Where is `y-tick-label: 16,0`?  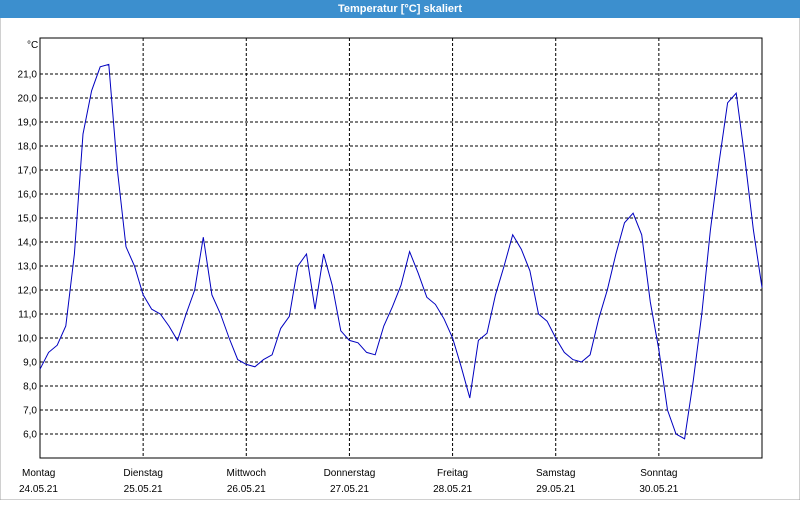
y-tick-label: 16,0 is located at coordinates (28, 195).